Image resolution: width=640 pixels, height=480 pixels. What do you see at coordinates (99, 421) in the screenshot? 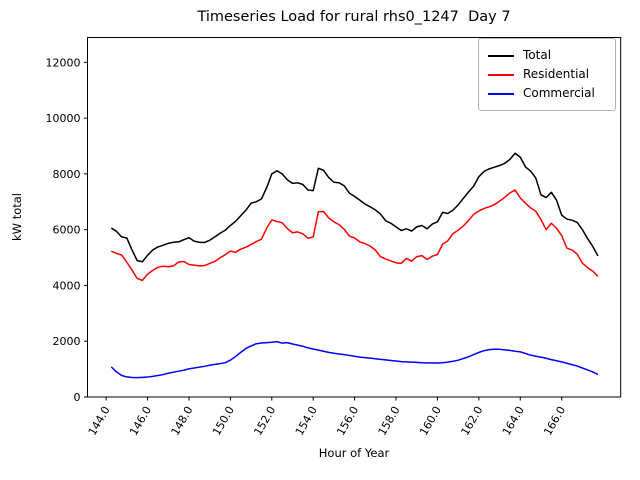
I see `x-tick-label: 144.0` at bounding box center [99, 421].